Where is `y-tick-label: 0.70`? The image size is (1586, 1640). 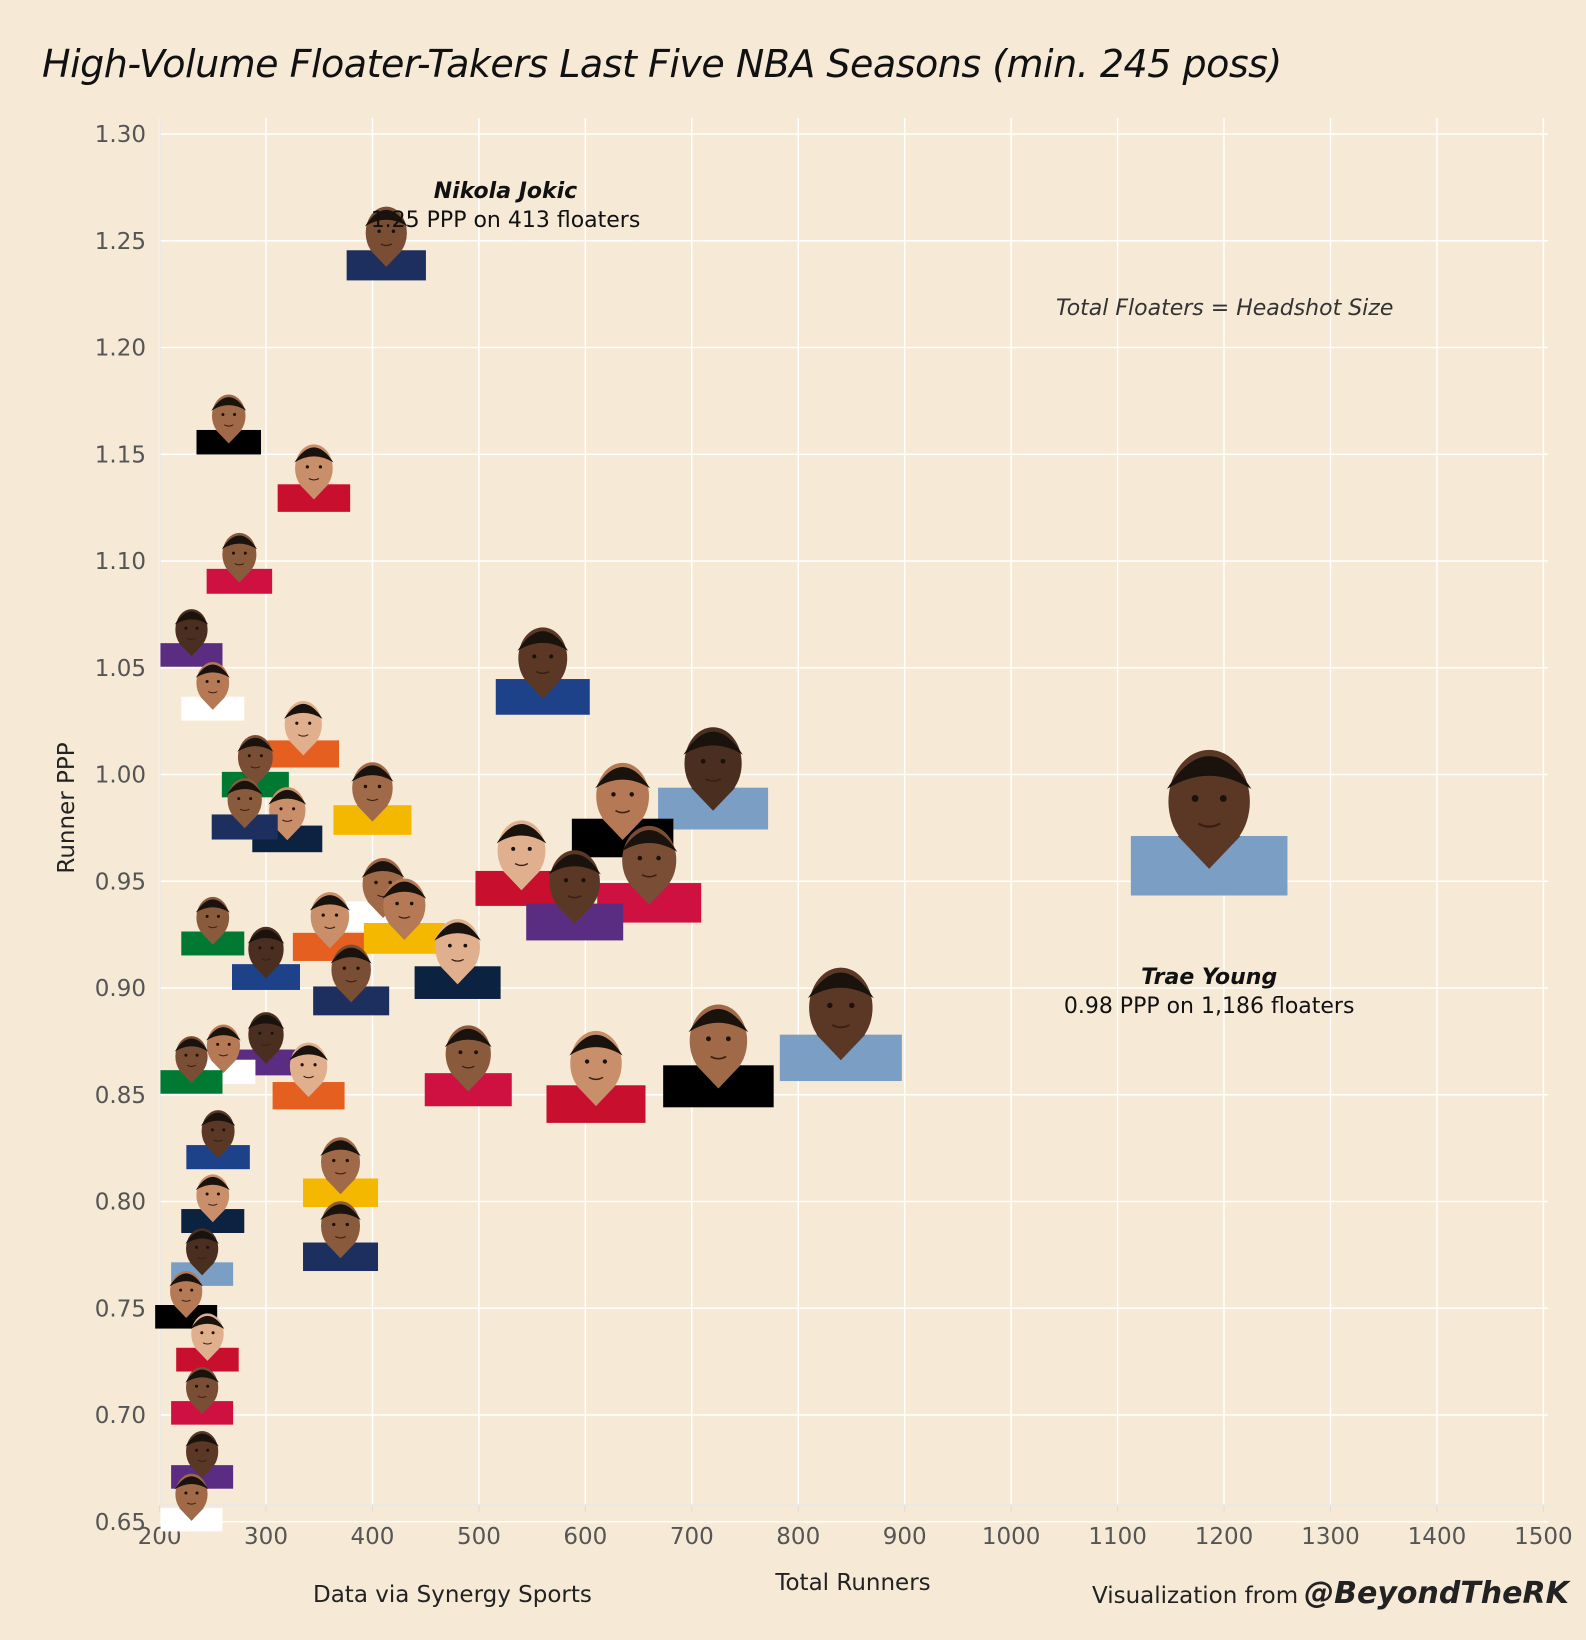
y-tick-label: 0.70 is located at coordinates (120, 1416).